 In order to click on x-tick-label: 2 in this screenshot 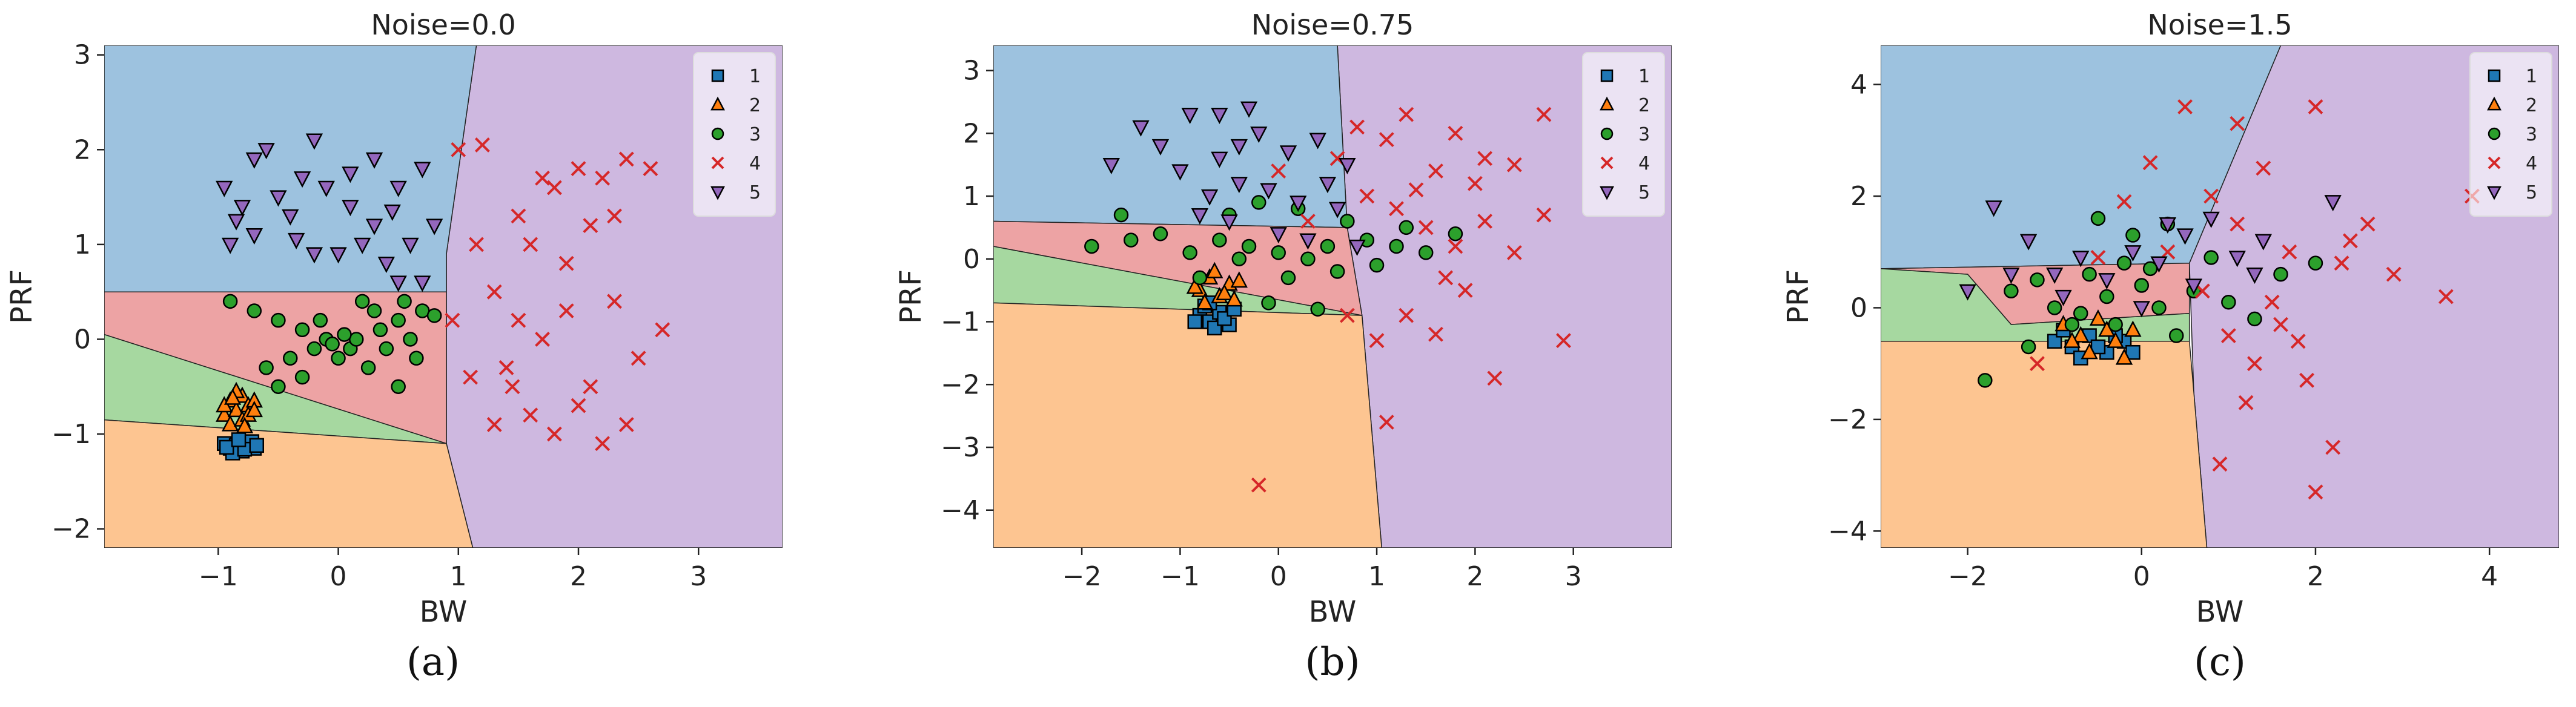, I will do `click(578, 576)`.